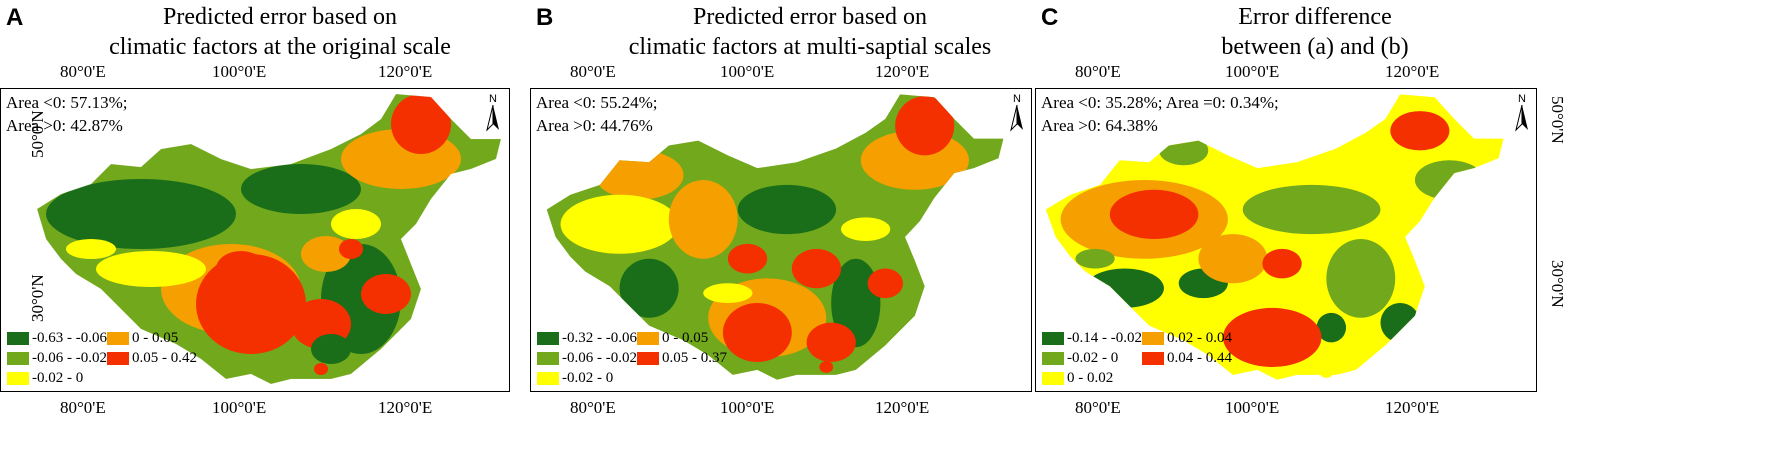 This screenshot has width=1772, height=465. Describe the element at coordinates (37, 134) in the screenshot. I see `lat-tick-50-left: 50°0'N` at that location.